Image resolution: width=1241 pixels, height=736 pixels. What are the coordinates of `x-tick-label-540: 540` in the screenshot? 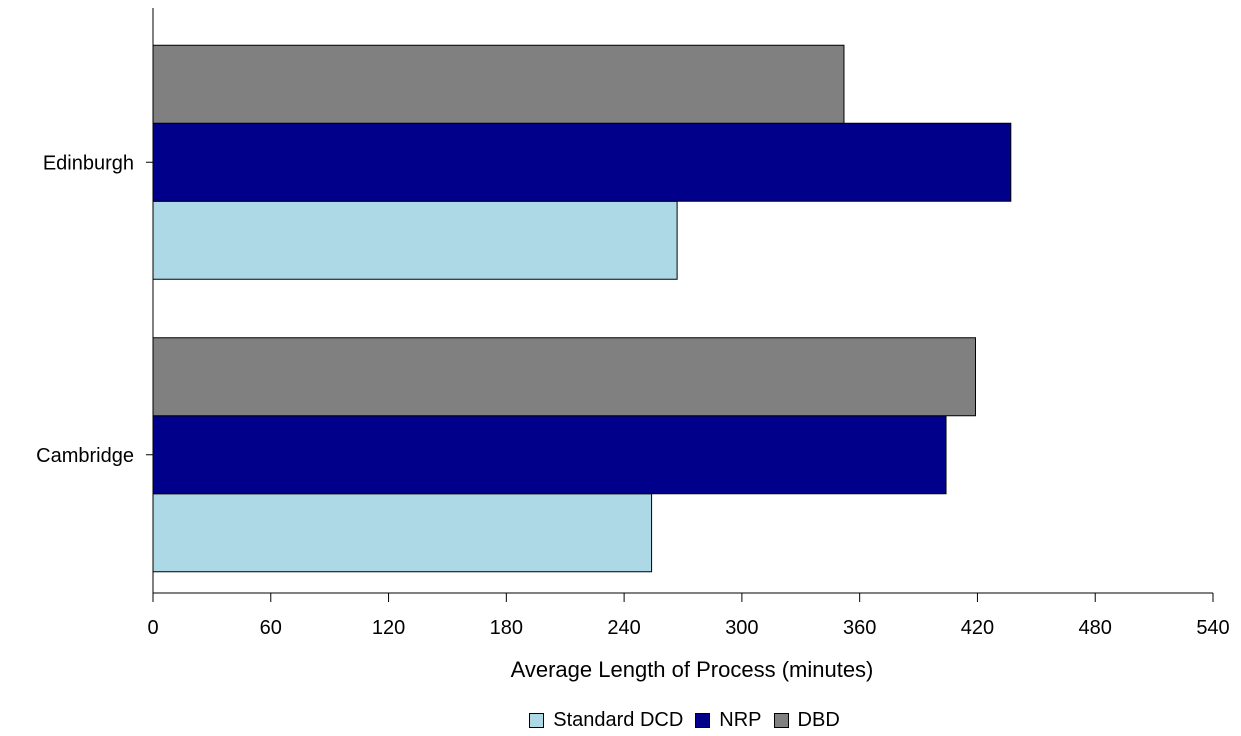 It's located at (1212, 628).